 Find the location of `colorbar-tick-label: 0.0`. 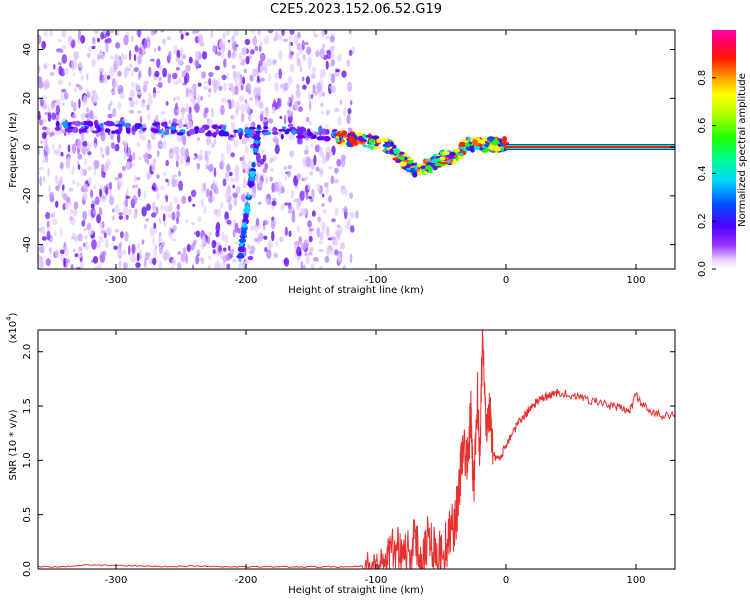

colorbar-tick-label: 0.0 is located at coordinates (702, 269).